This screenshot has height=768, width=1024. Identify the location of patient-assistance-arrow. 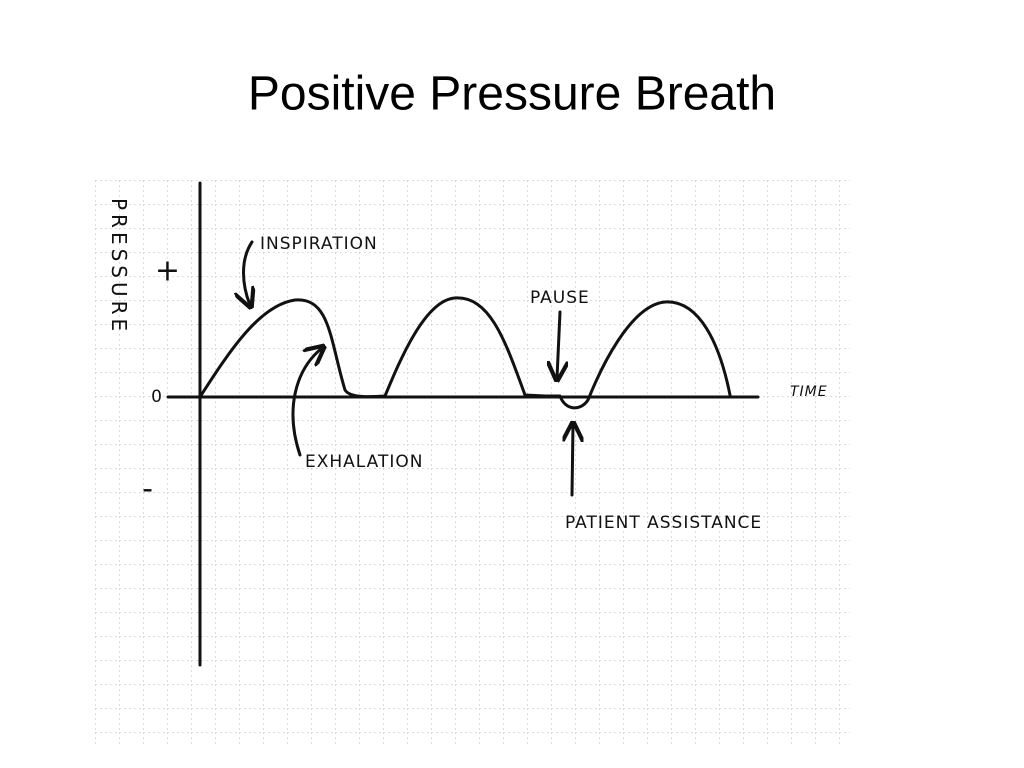
(572, 461).